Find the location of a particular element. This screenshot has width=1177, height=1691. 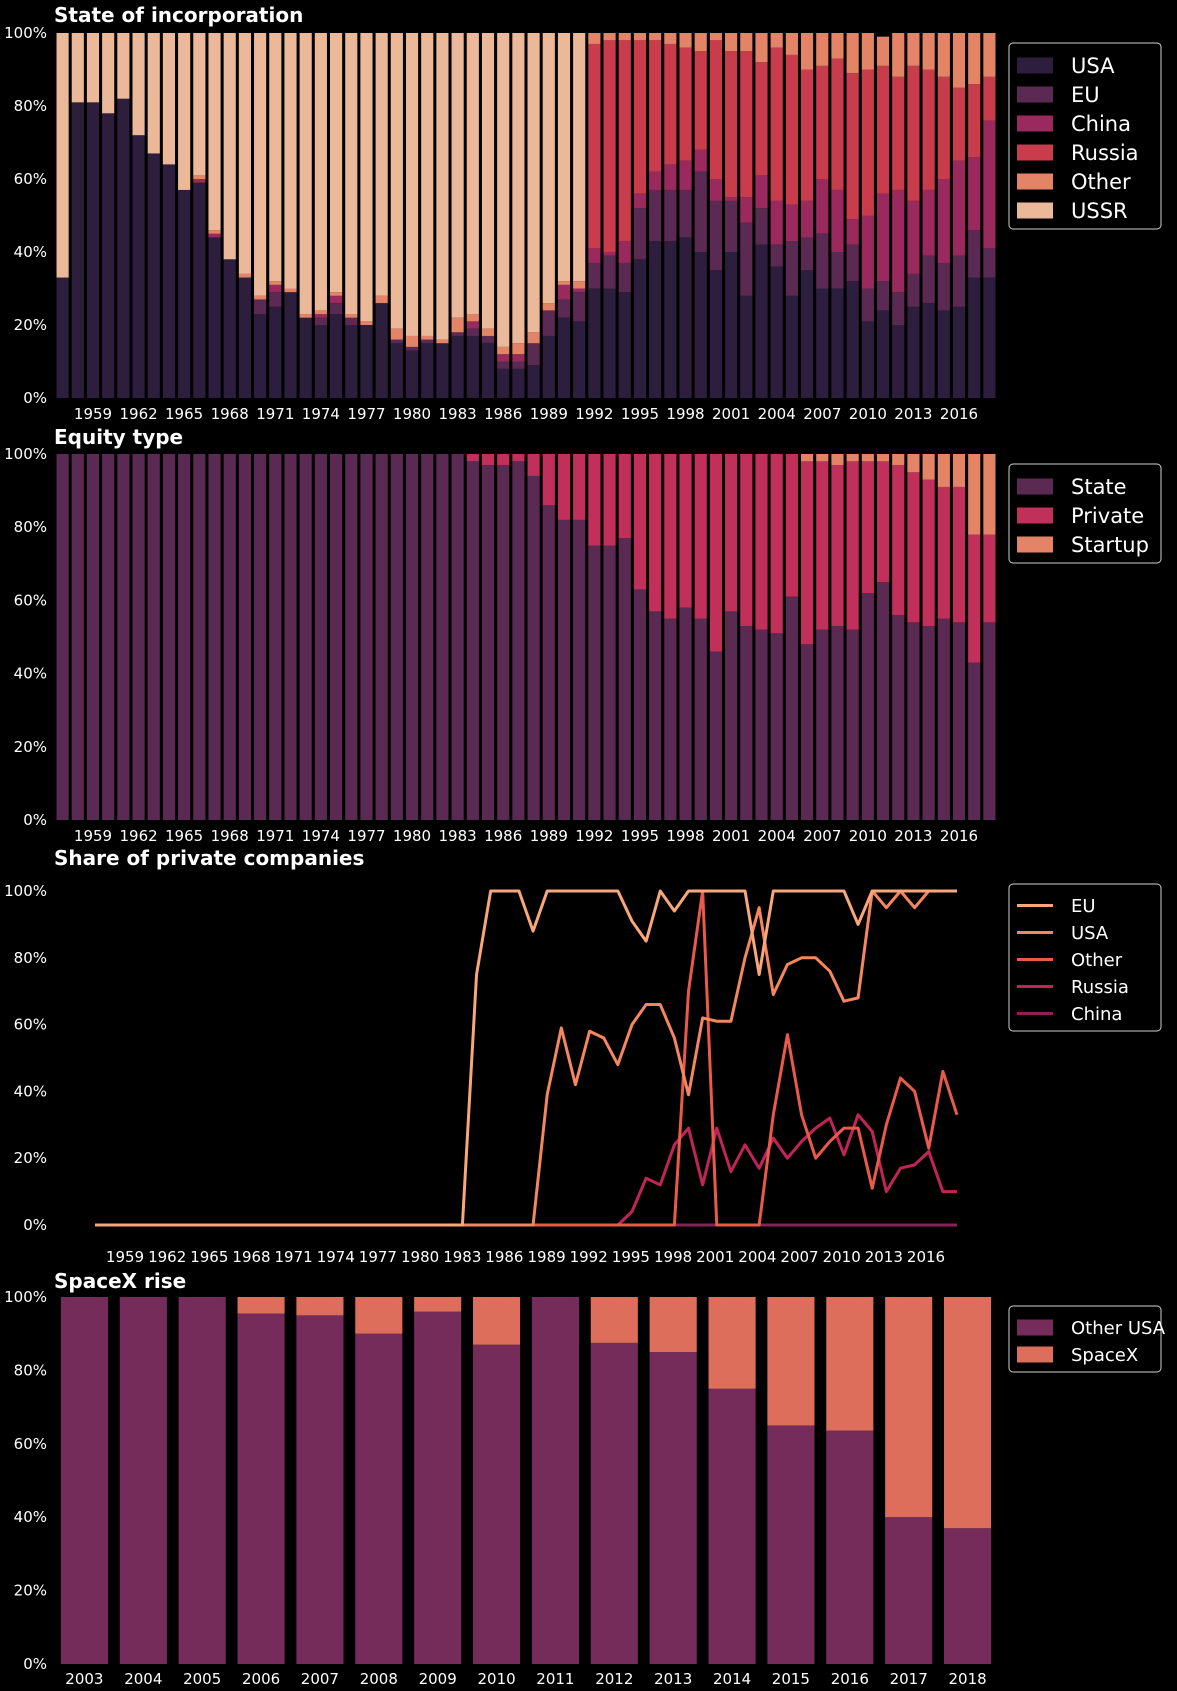

y-tick-label: 60% is located at coordinates (30, 1025).